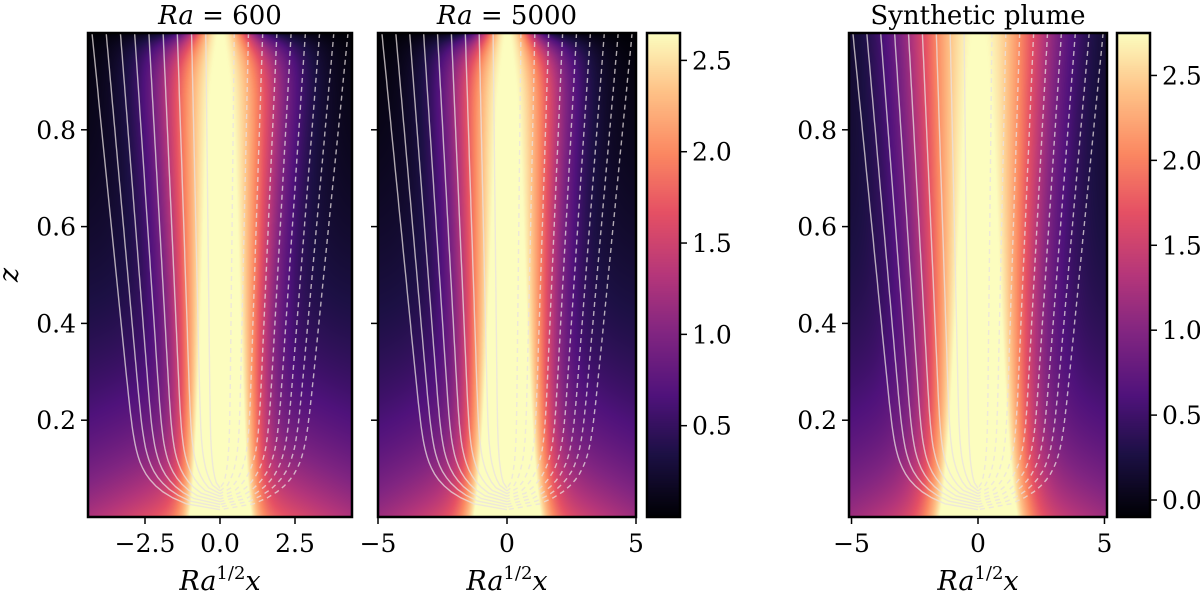 The image size is (1200, 600). What do you see at coordinates (145, 543) in the screenshot?
I see `x-tick-label: −2.5` at bounding box center [145, 543].